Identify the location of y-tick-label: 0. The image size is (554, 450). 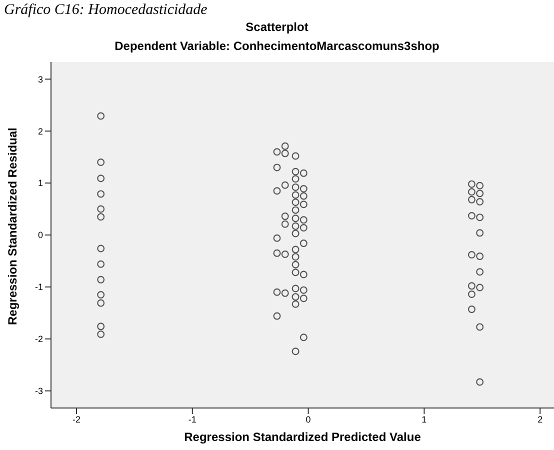
(40, 235).